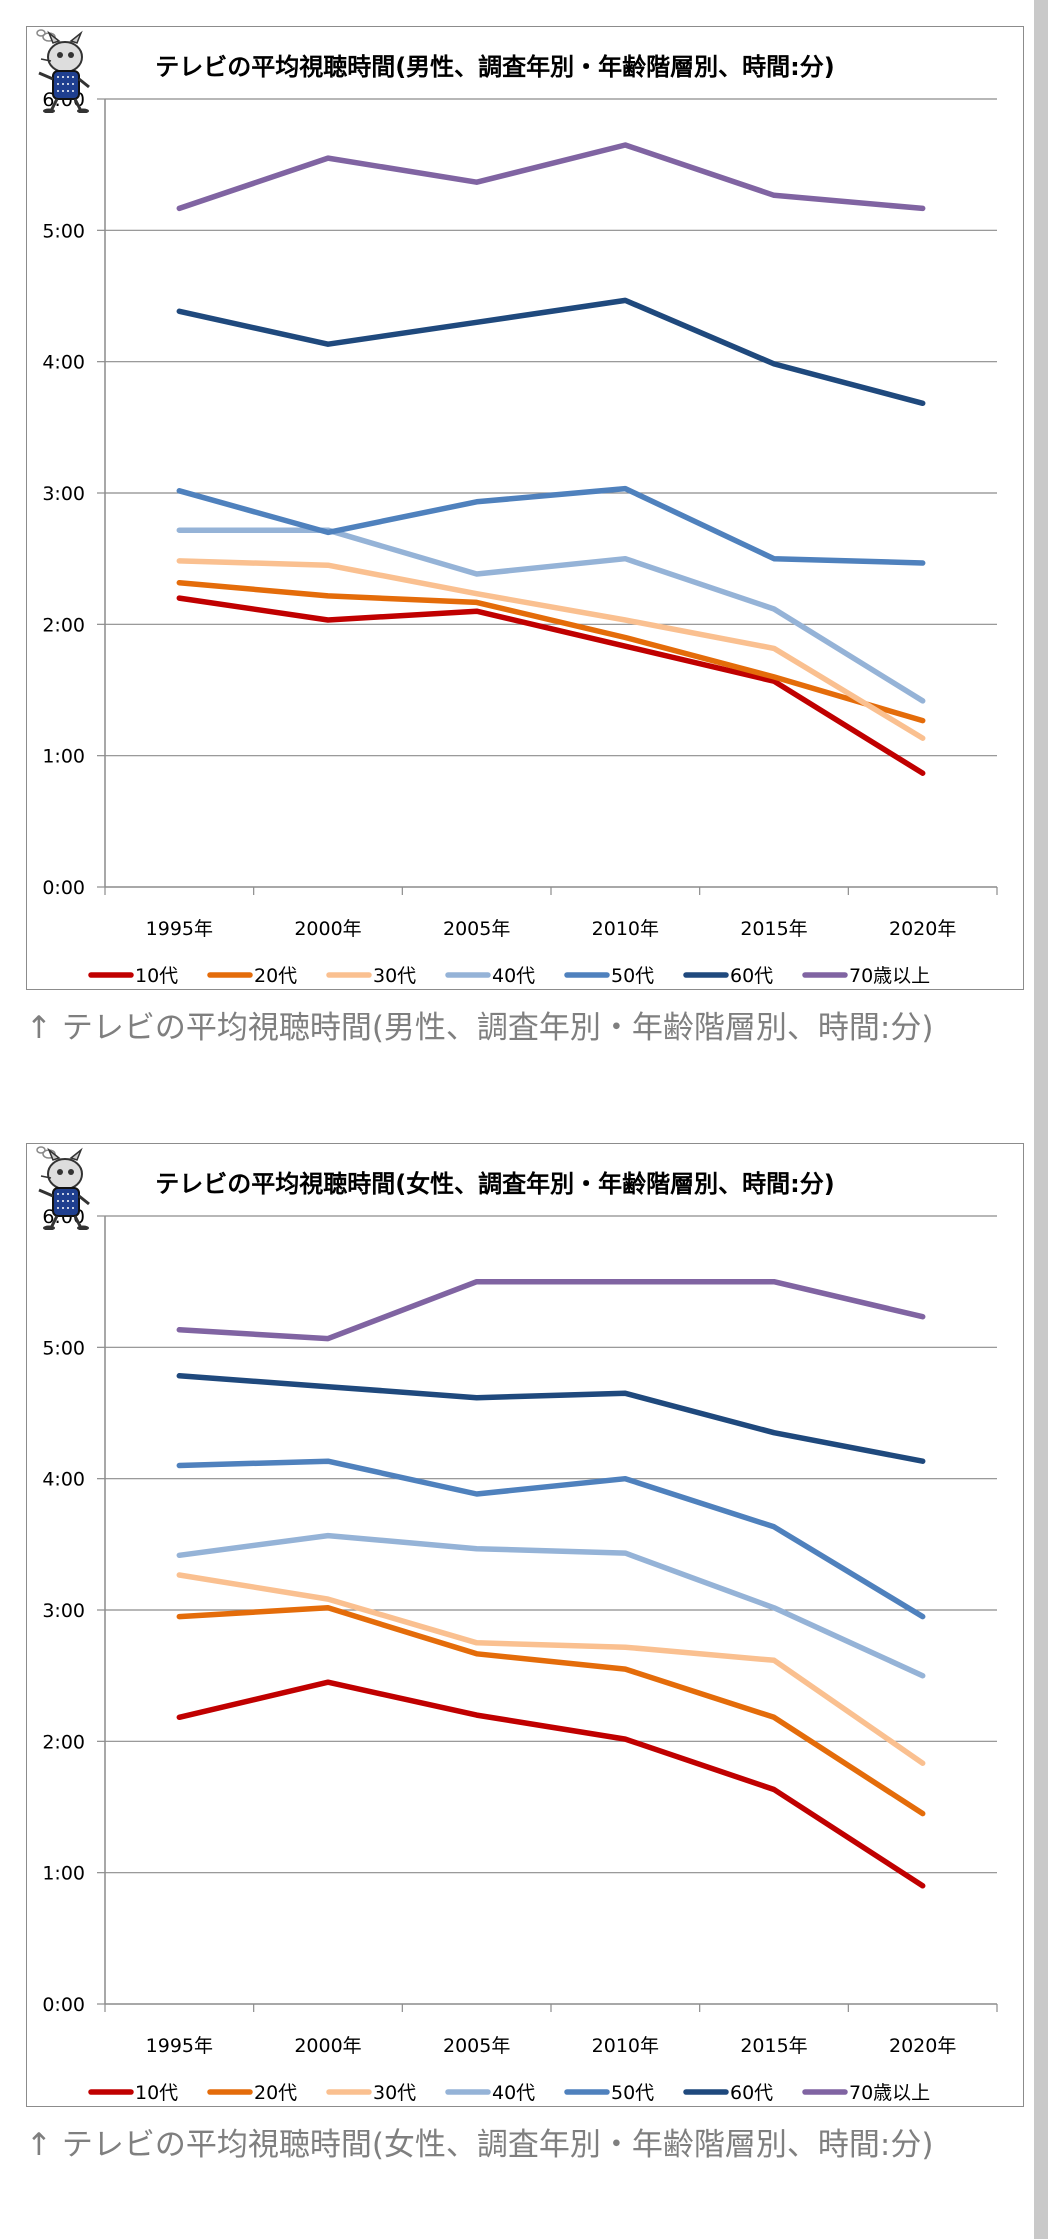 This screenshot has width=1048, height=2239. Describe the element at coordinates (495, 1184) in the screenshot. I see `chart-title: テレビの平均視聴時間(女性、調査年別・年齢階層別、時間:分)` at that location.